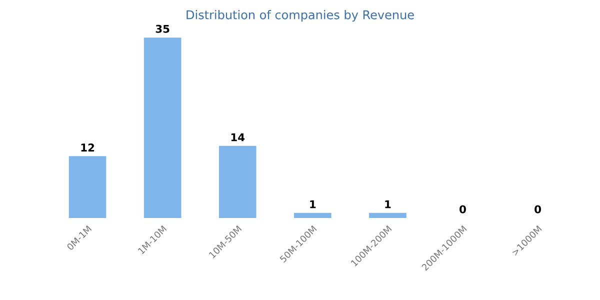  What do you see at coordinates (163, 28) in the screenshot?
I see `data-label: 35` at bounding box center [163, 28].